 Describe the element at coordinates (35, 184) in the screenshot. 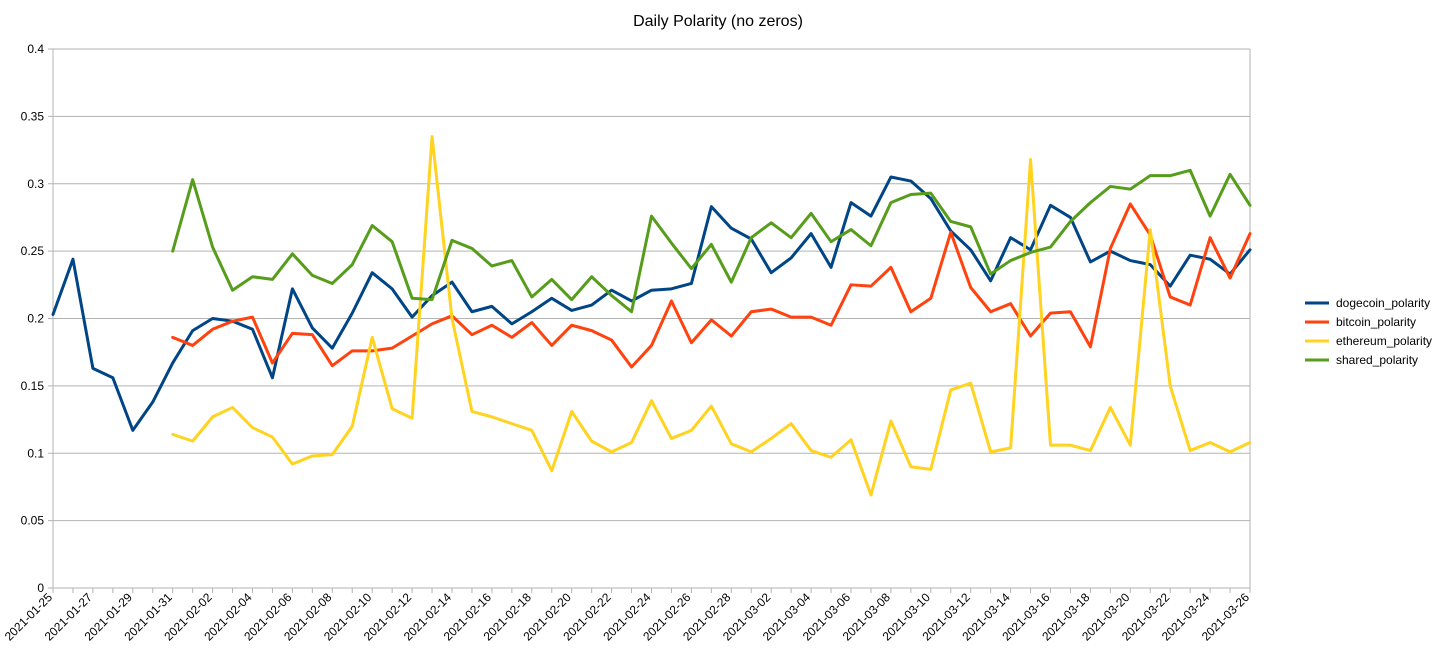

I see `y-tick-label: 0.3` at that location.